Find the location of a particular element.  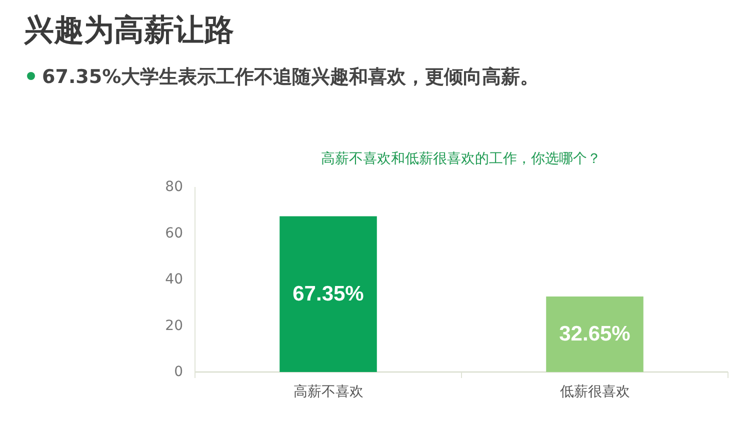

data-label: 67.35% is located at coordinates (328, 294).